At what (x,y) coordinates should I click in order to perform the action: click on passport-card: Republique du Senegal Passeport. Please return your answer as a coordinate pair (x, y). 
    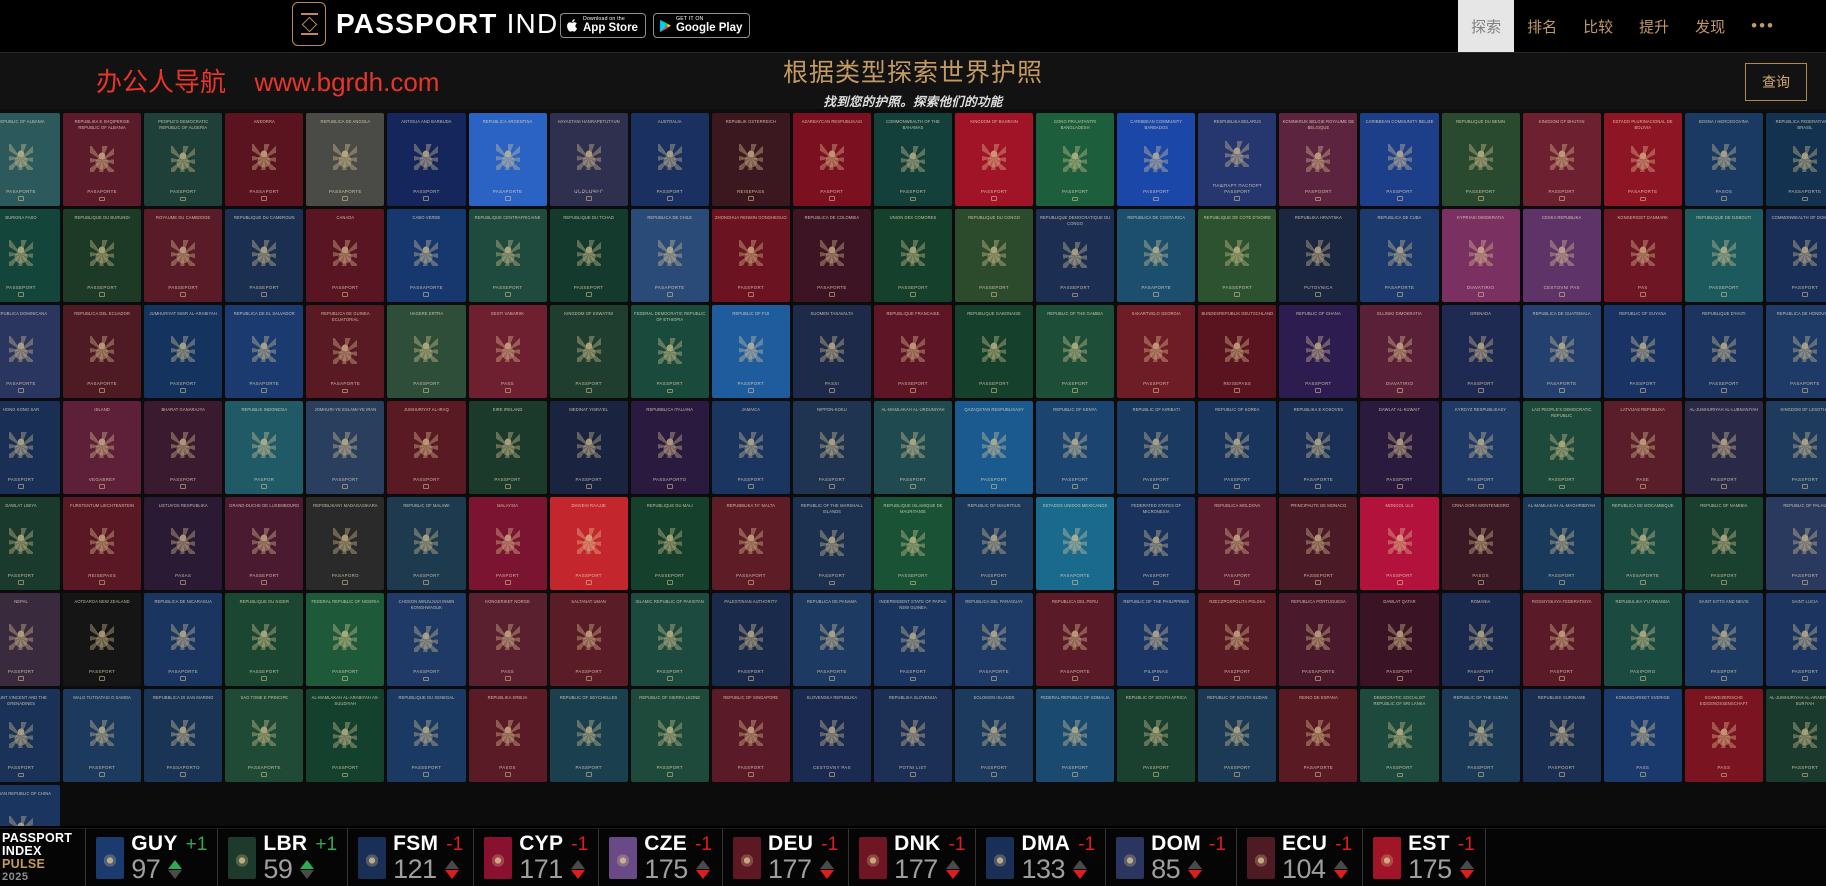
    Looking at the image, I should click on (426, 735).